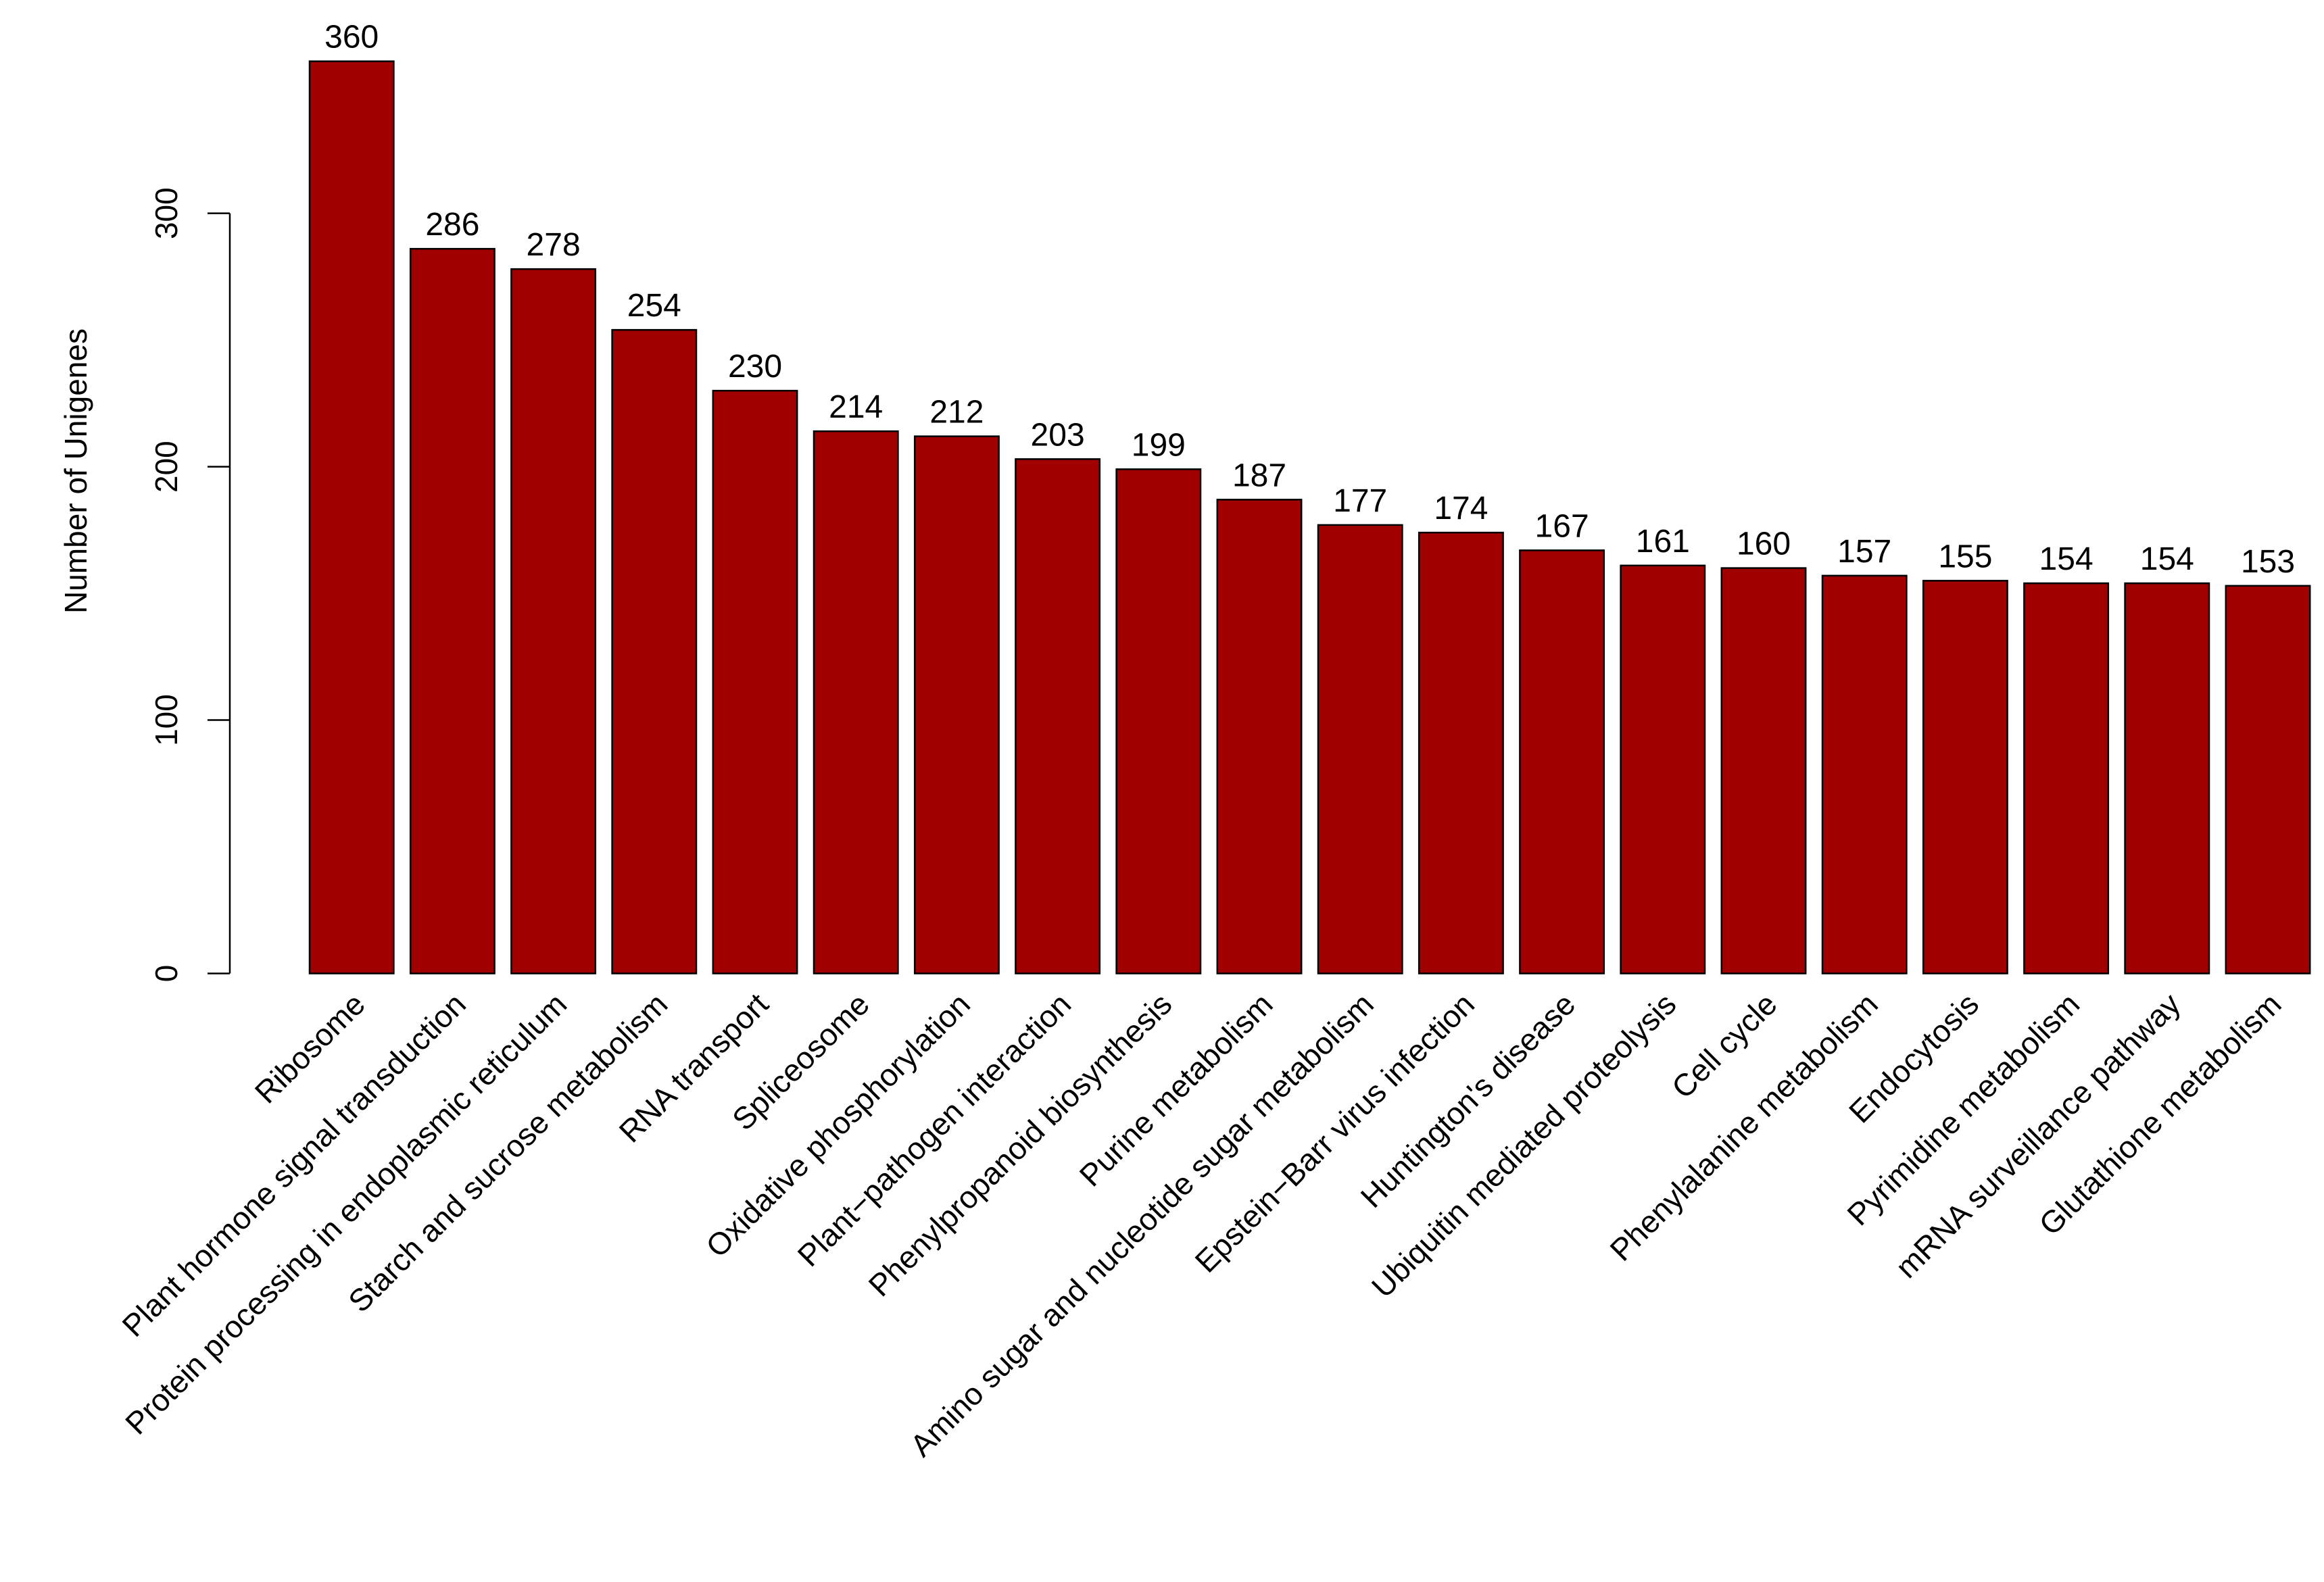  I want to click on value-label: 278, so click(554, 245).